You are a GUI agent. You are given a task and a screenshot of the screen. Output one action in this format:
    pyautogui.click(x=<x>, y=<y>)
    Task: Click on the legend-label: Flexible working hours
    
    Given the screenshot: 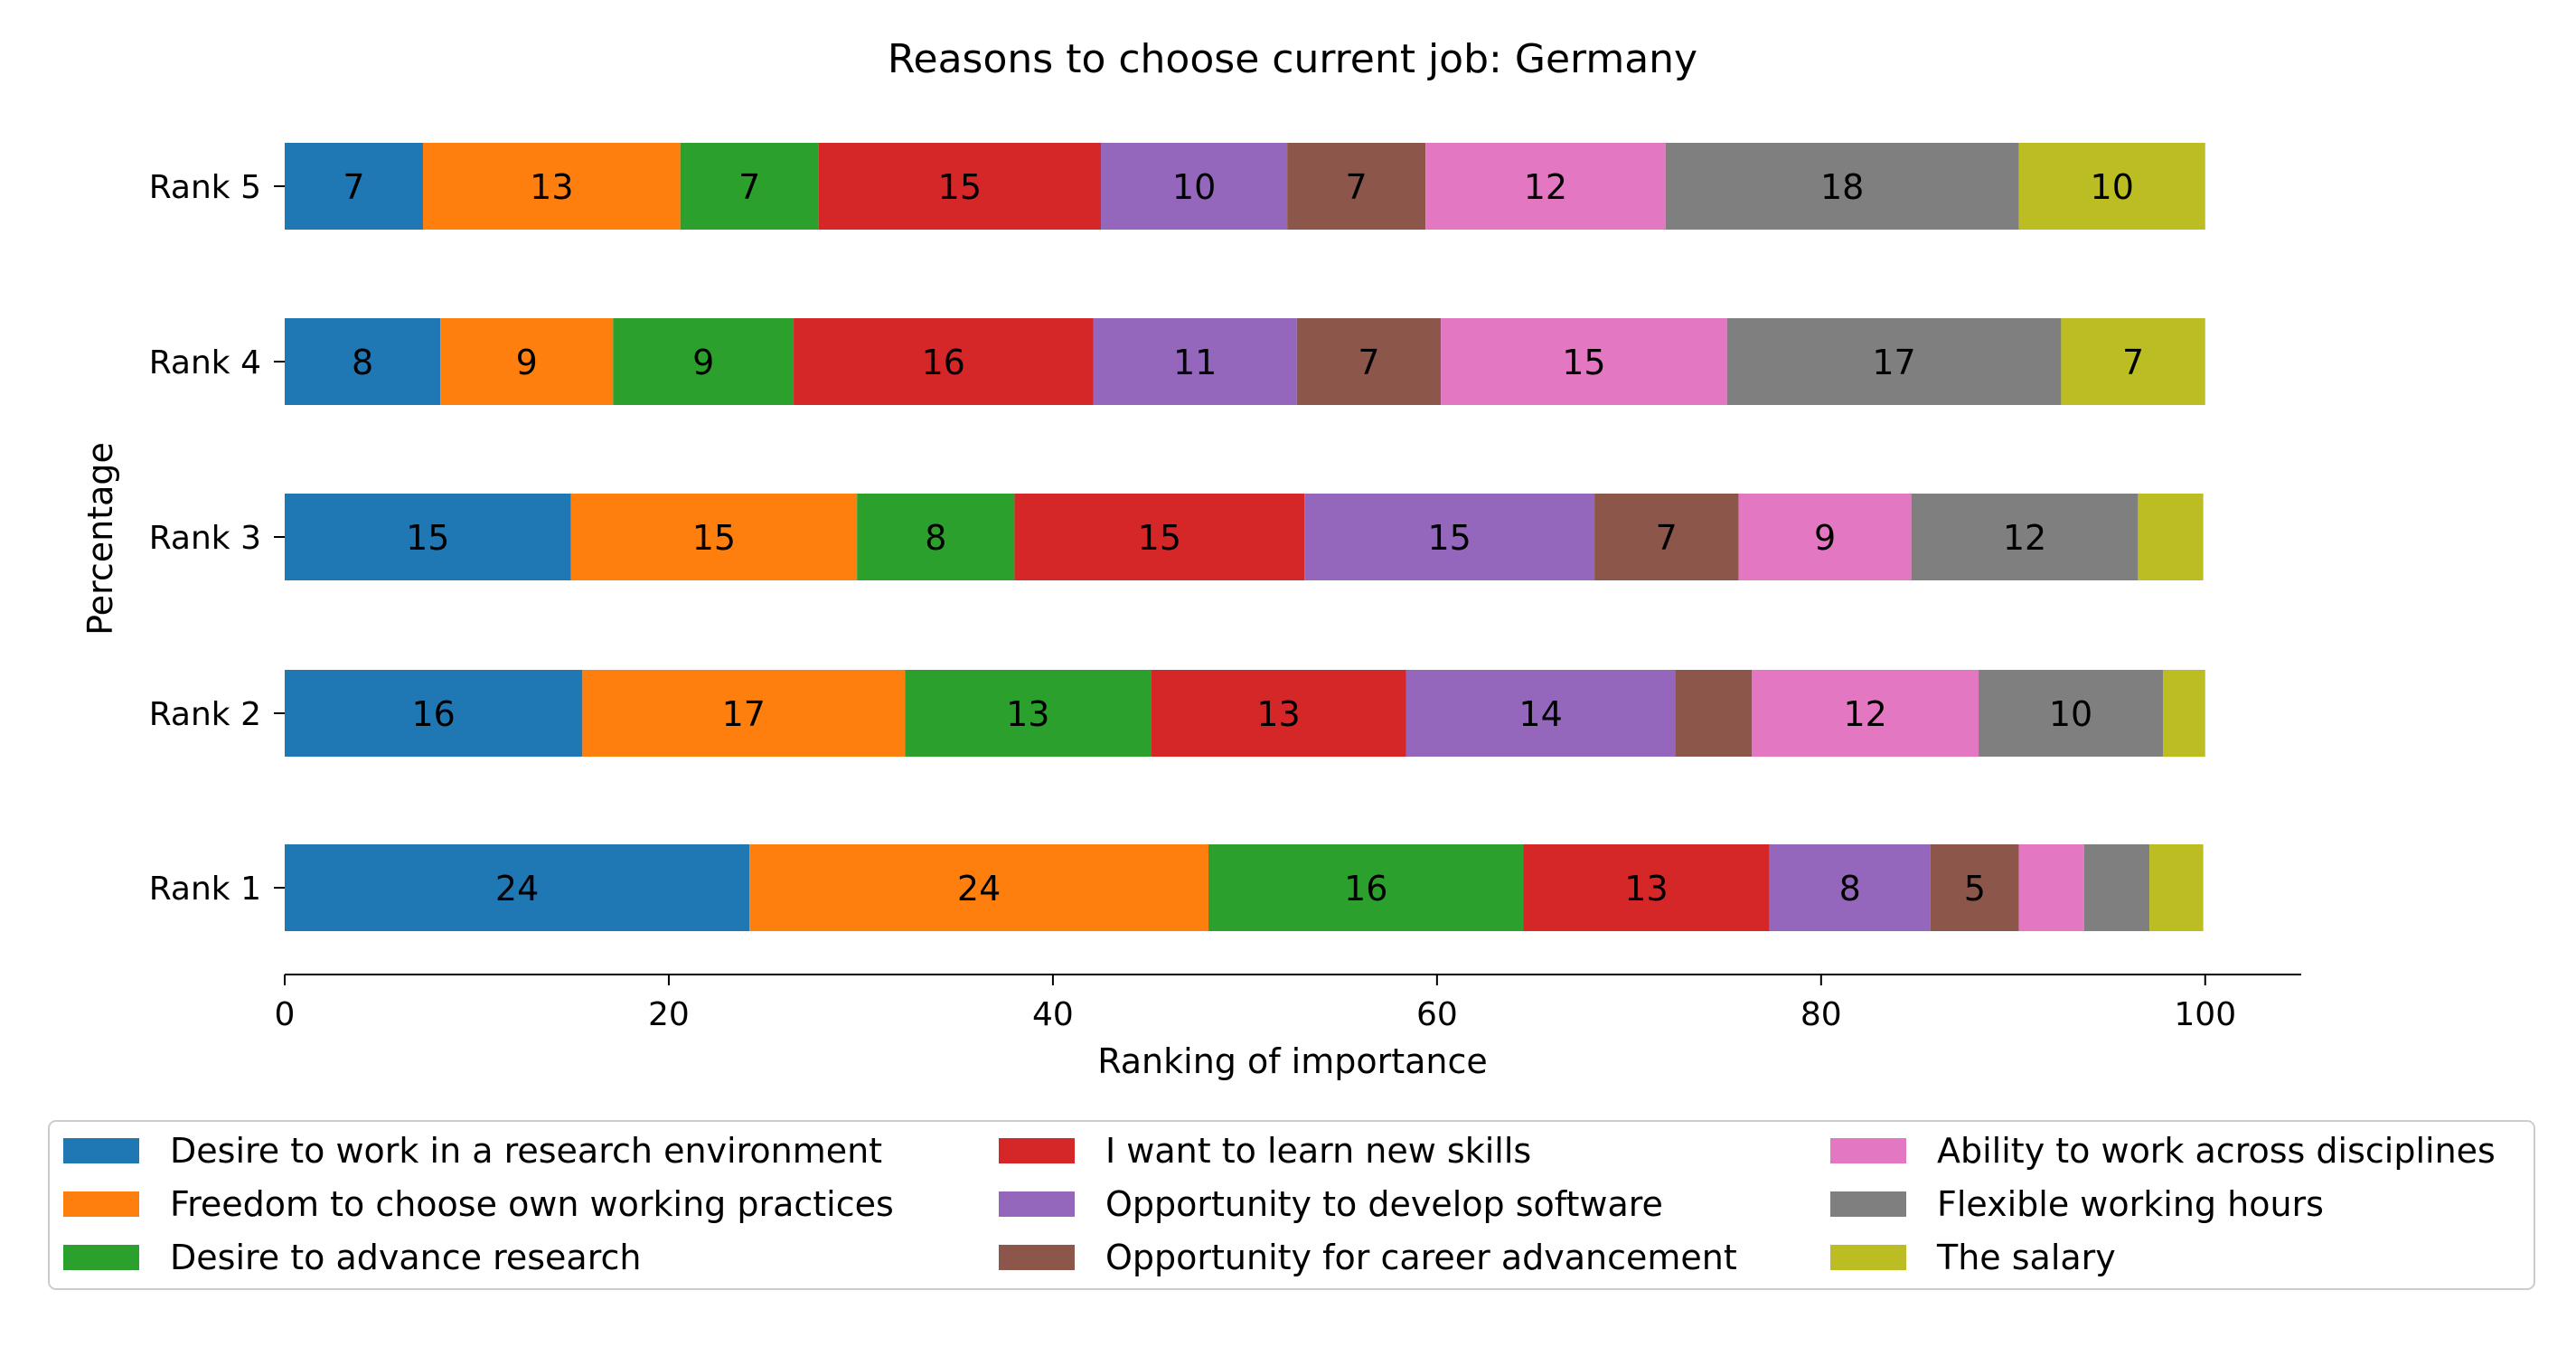 What is the action you would take?
    pyautogui.click(x=2130, y=1204)
    